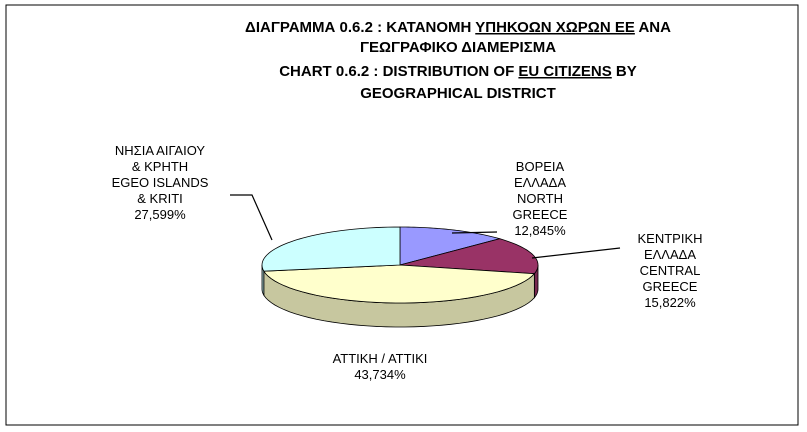  I want to click on slice-label: ΚΕΝΤΡΙΚΗ, so click(669, 238).